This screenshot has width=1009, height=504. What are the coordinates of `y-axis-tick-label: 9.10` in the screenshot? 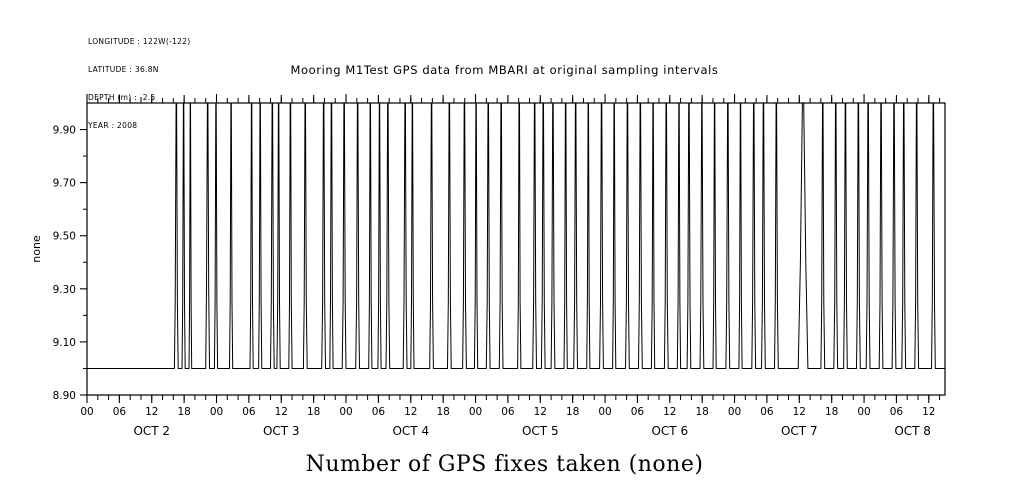 It's located at (64, 343).